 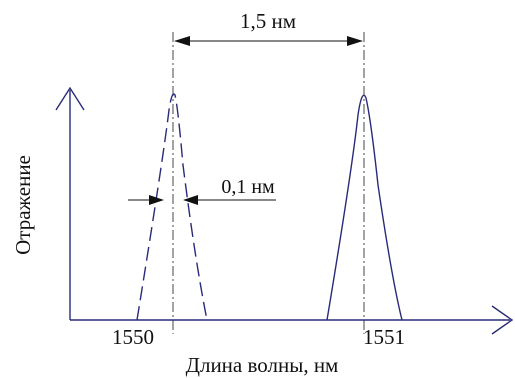 What do you see at coordinates (248, 187) in the screenshot?
I see `width-label: 0,1 нм` at bounding box center [248, 187].